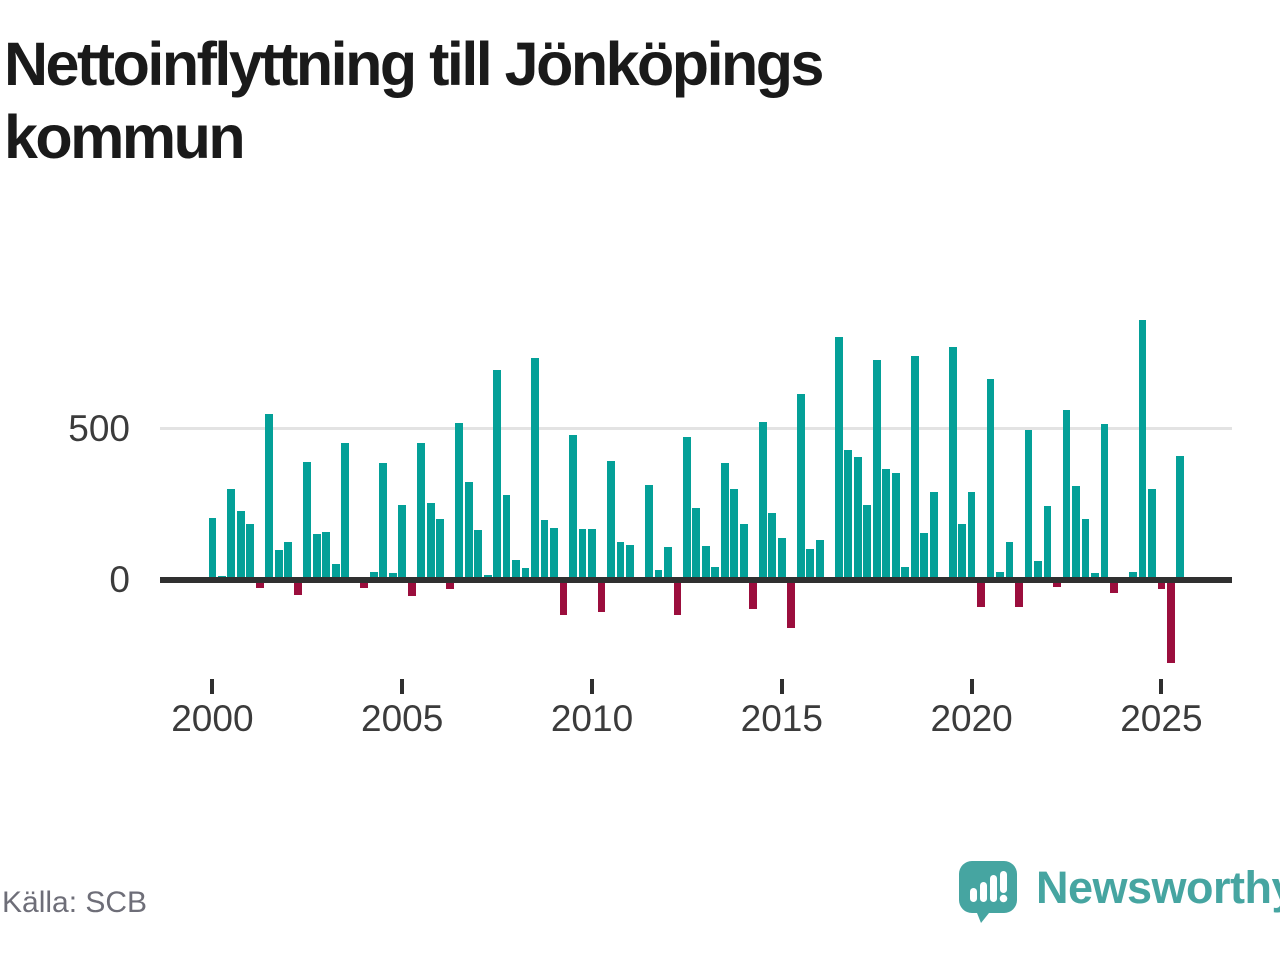  I want to click on bar-2005Q3, so click(421, 511).